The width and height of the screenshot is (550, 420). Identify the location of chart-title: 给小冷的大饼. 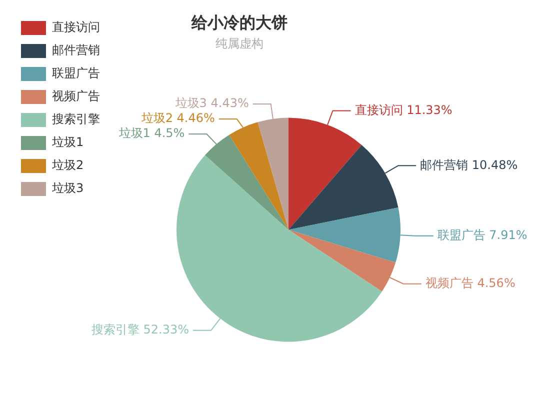
(239, 22).